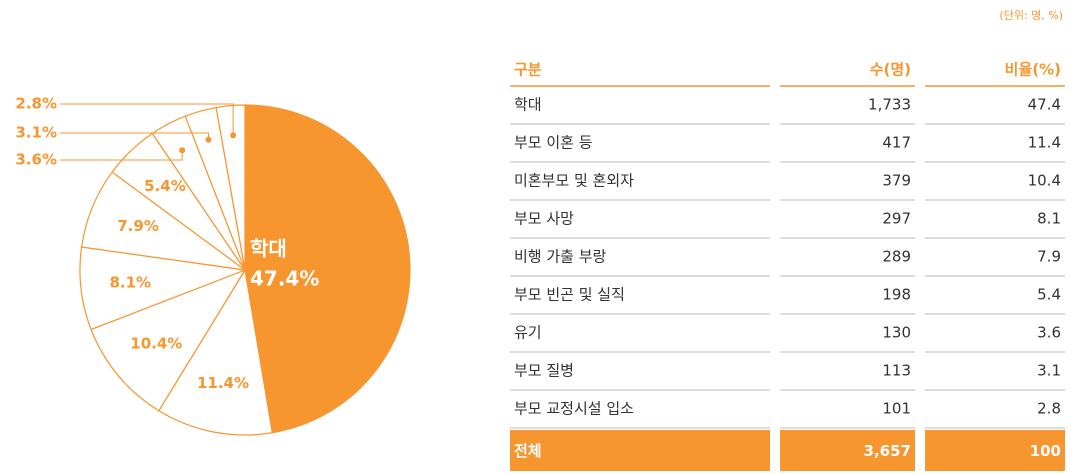 The image size is (1071, 473). I want to click on table-cell: 부모 질병, so click(544, 371).